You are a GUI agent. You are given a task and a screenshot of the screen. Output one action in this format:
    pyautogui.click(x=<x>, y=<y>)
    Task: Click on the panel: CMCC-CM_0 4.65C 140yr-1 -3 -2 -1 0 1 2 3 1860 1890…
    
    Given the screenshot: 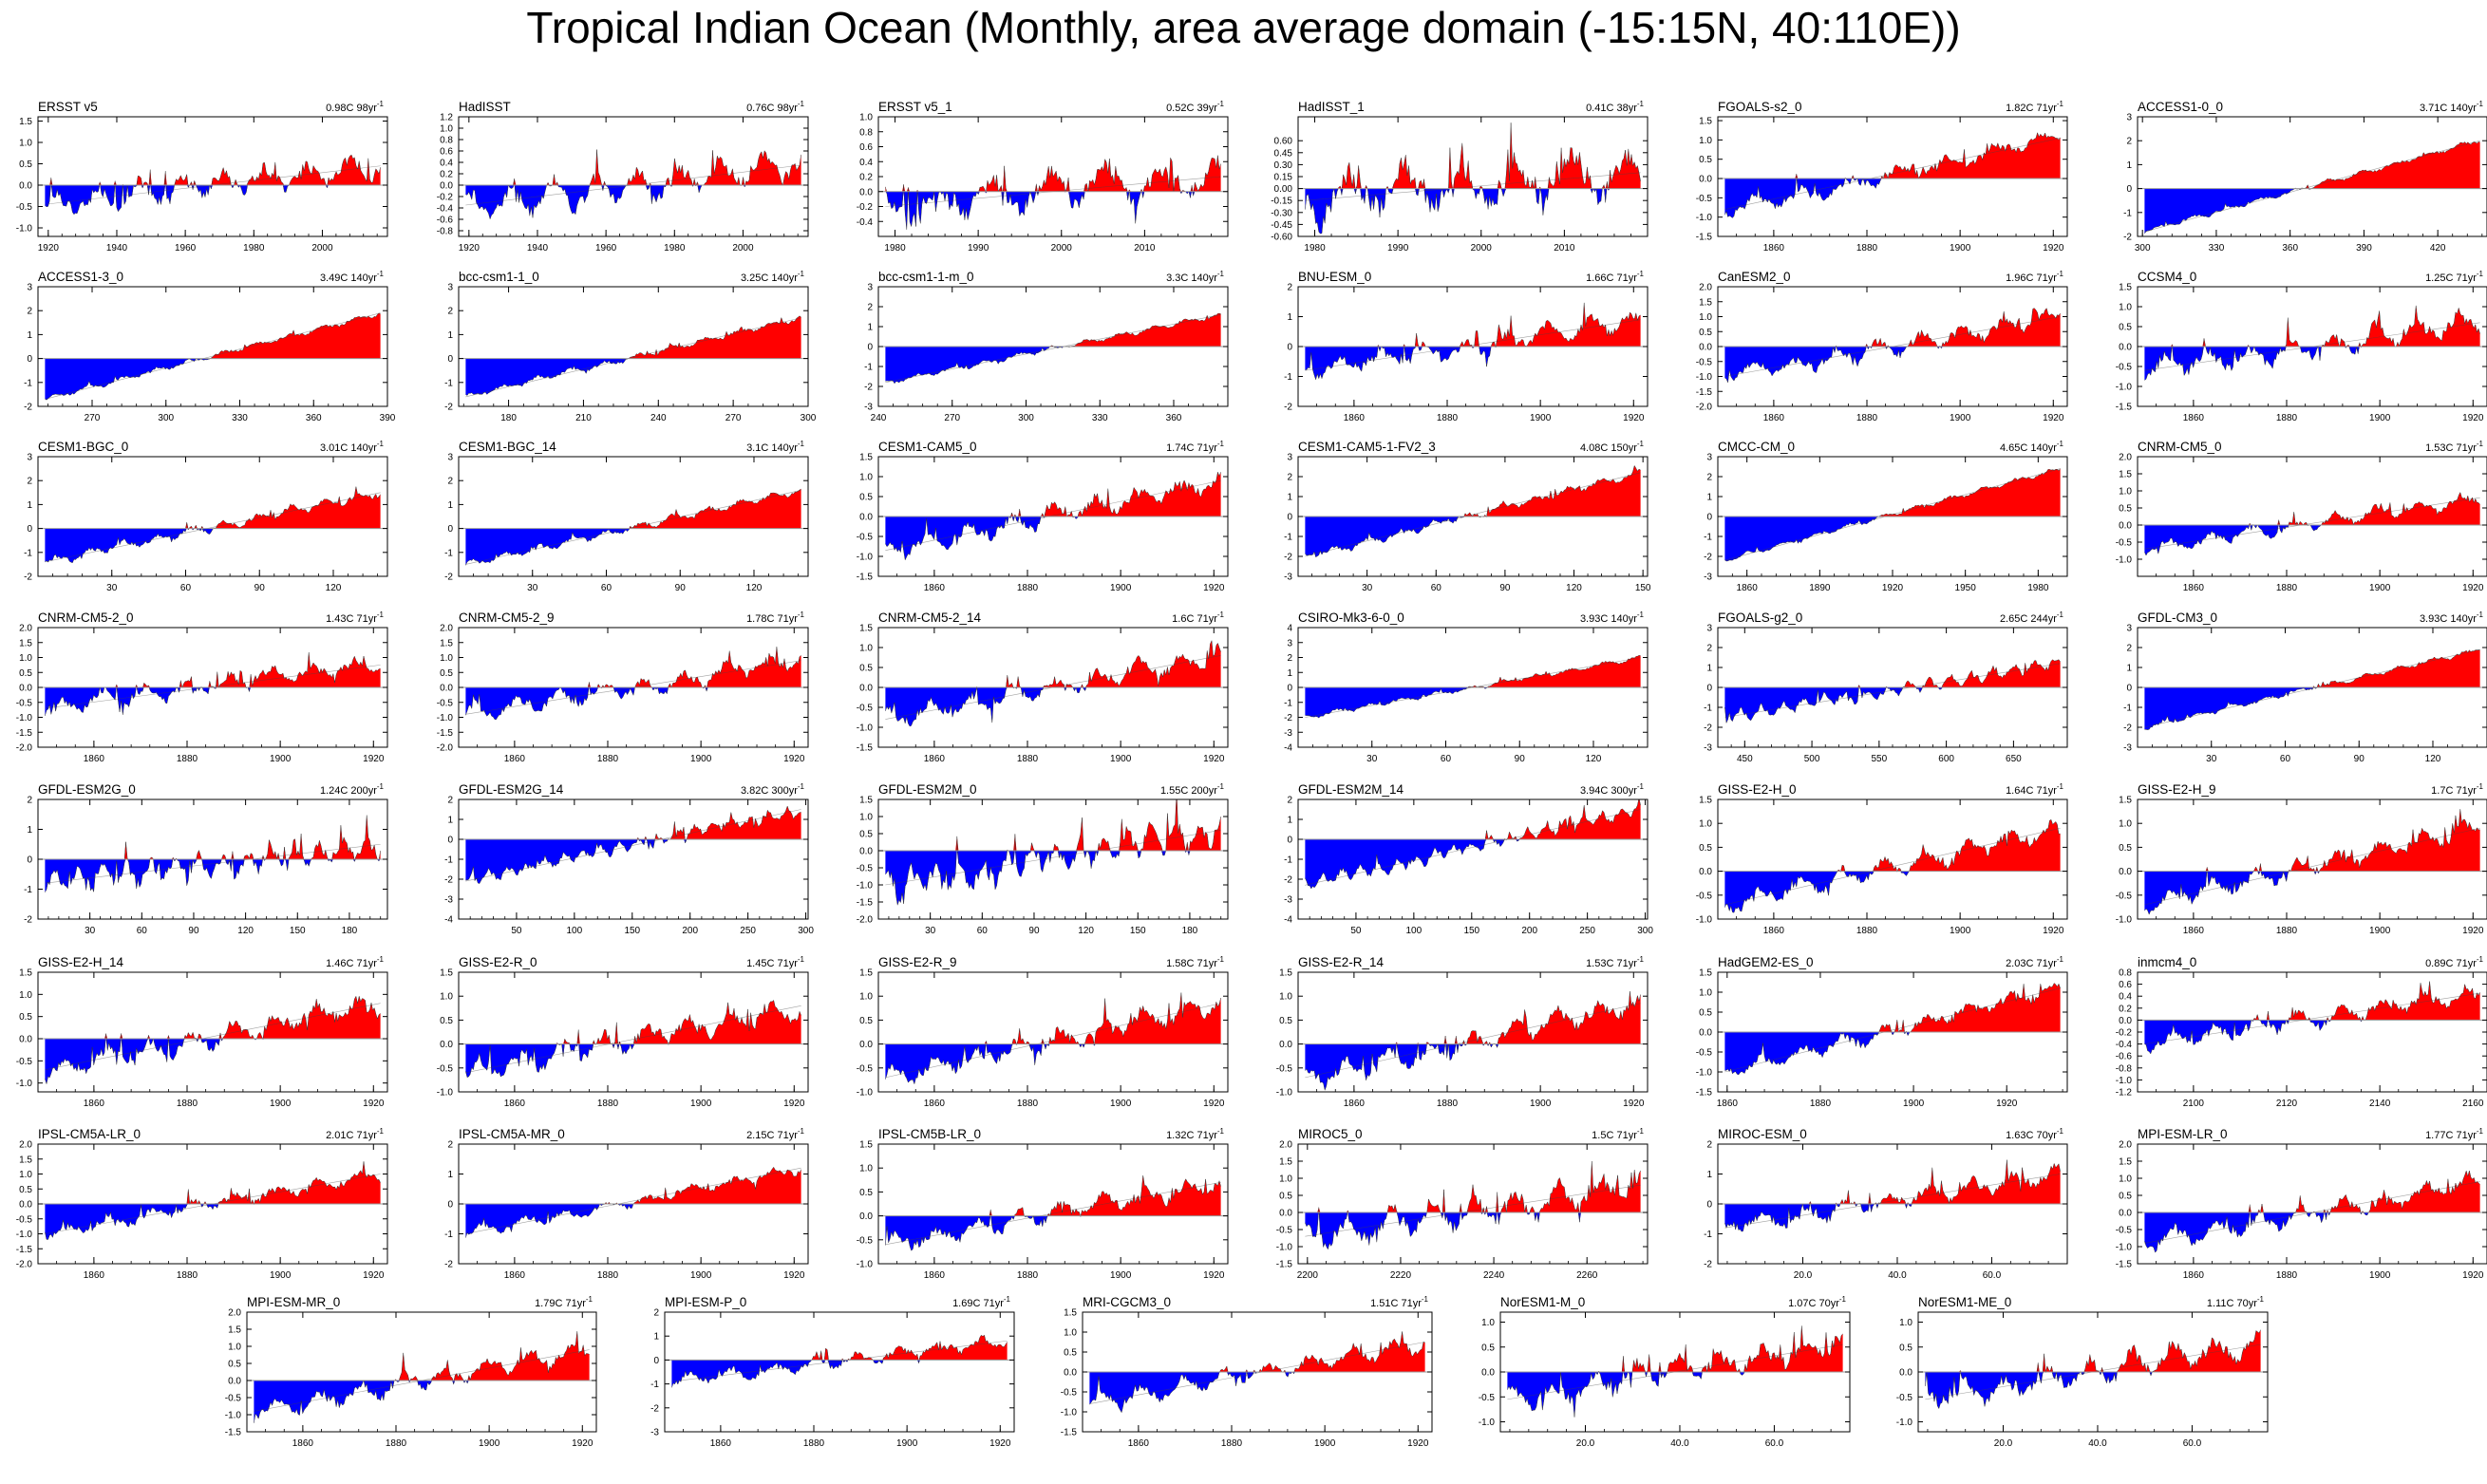 What is the action you would take?
    pyautogui.click(x=1886, y=516)
    